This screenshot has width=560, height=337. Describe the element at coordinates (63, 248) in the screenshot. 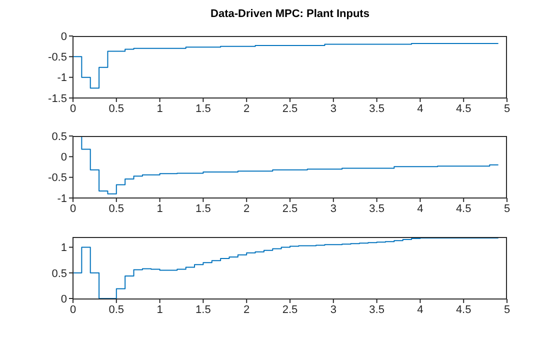

I see `y-tick-label: 1` at that location.